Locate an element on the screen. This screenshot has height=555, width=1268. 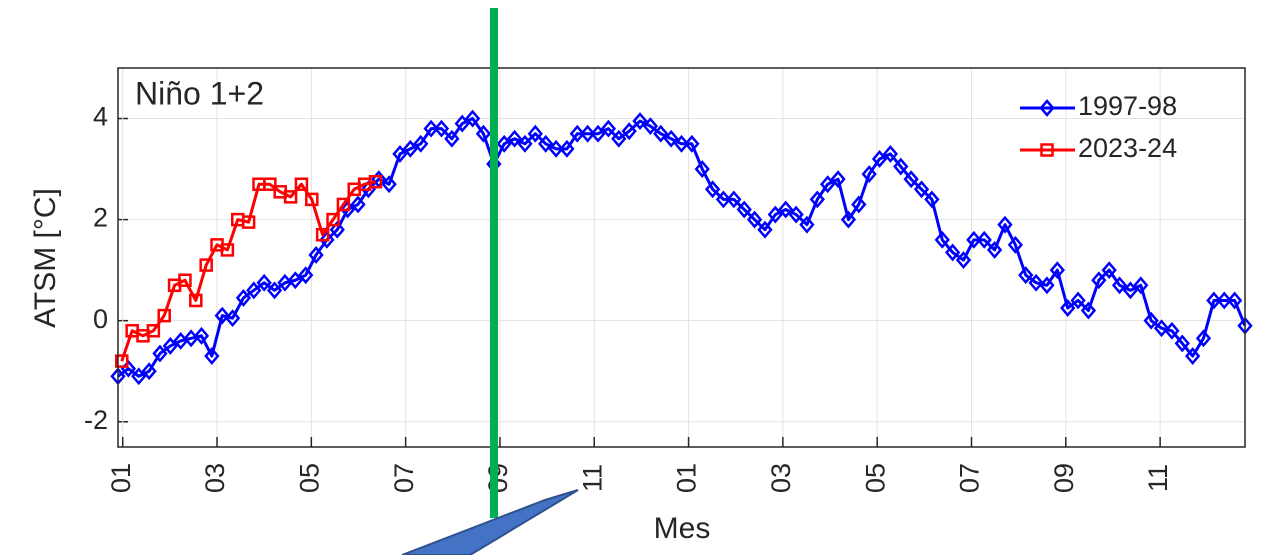
series-line is located at coordinates (248, 271).